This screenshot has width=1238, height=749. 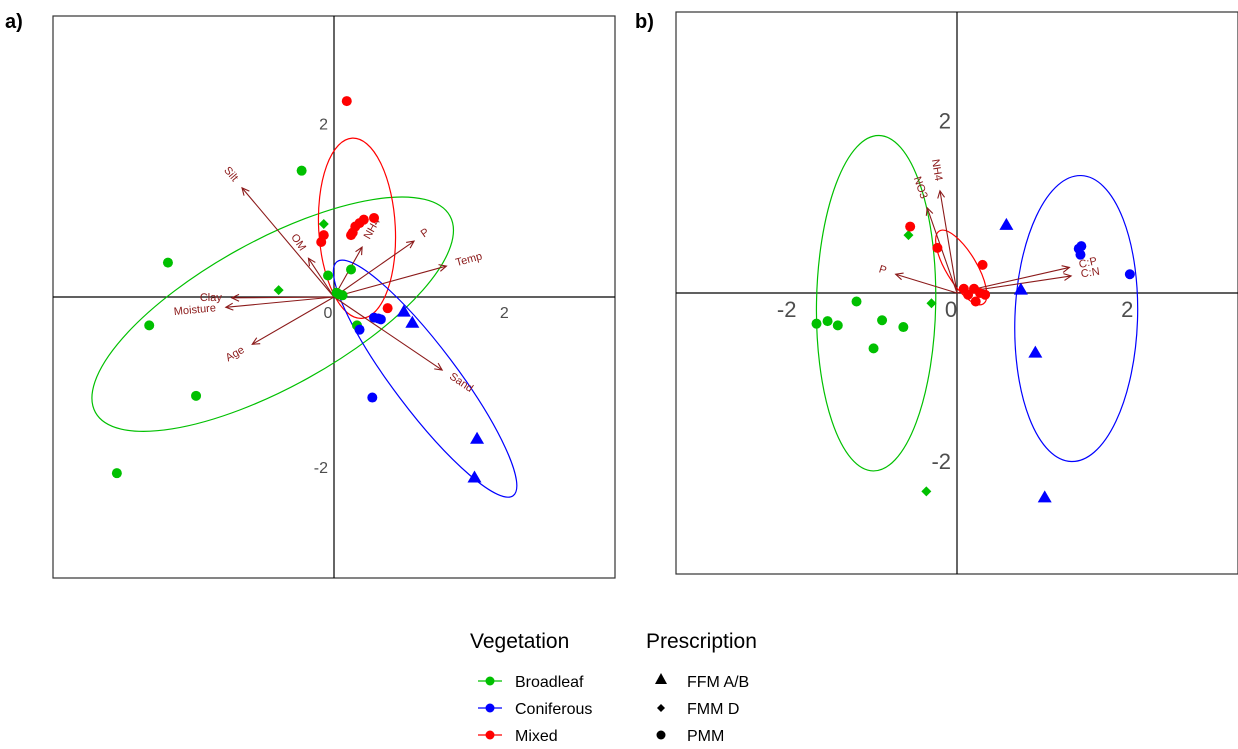 I want to click on legend-diamond-icon, so click(x=661, y=708).